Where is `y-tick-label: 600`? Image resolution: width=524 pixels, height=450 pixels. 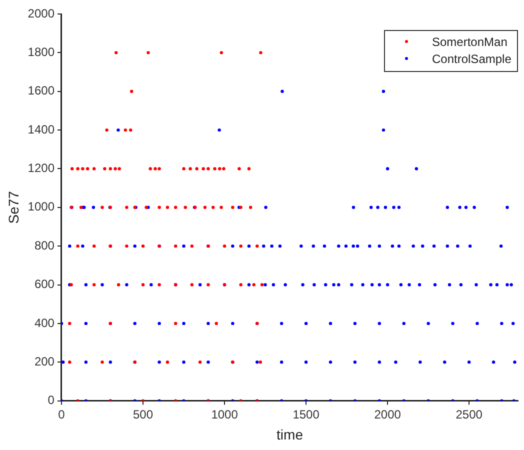 y-tick-label: 600 is located at coordinates (44, 284).